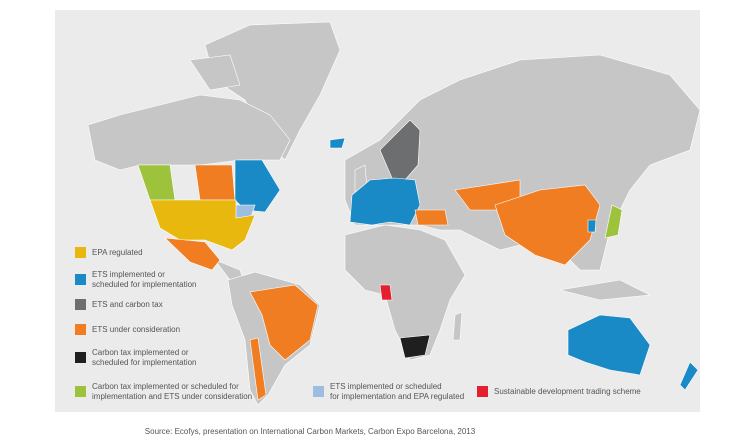 This screenshot has width=754, height=445. Describe the element at coordinates (165, 386) in the screenshot. I see `legend-label: Carbon tax implemented or scheduled for` at that location.